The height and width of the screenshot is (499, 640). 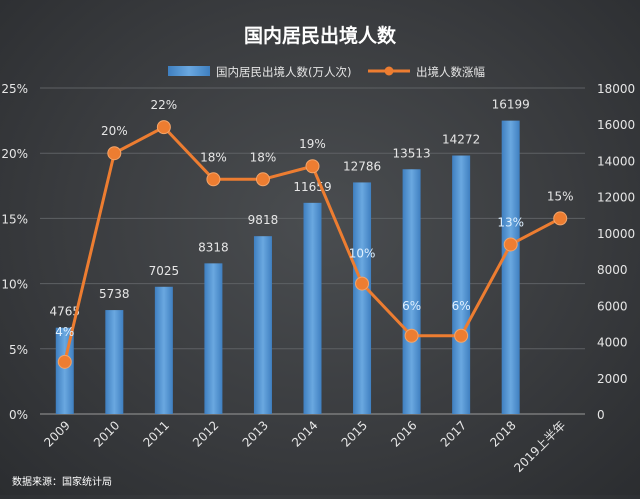 What do you see at coordinates (213, 247) in the screenshot?
I see `bar-data-label: 8318` at bounding box center [213, 247].